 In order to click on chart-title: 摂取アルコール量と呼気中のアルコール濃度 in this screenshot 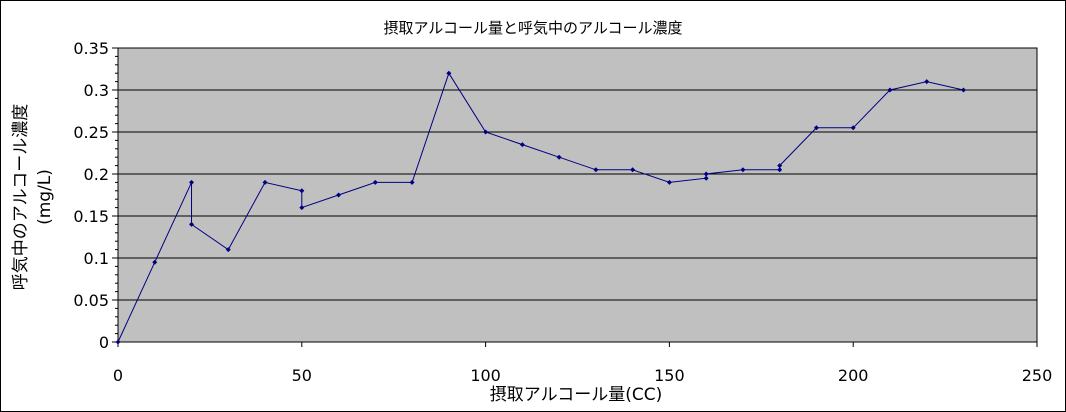, I will do `click(532, 28)`.